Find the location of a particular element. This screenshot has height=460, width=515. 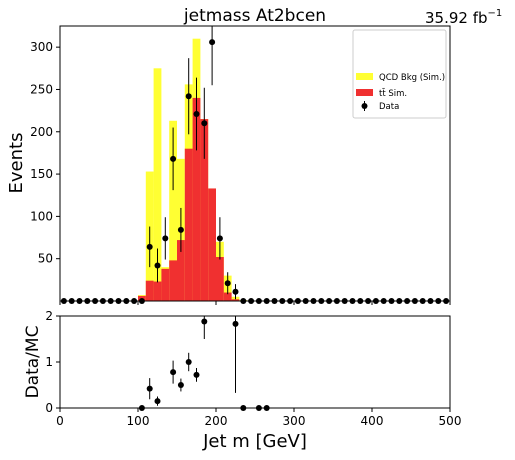

legend-label-qcd: QCD Bkg (Sim.) is located at coordinates (412, 78).